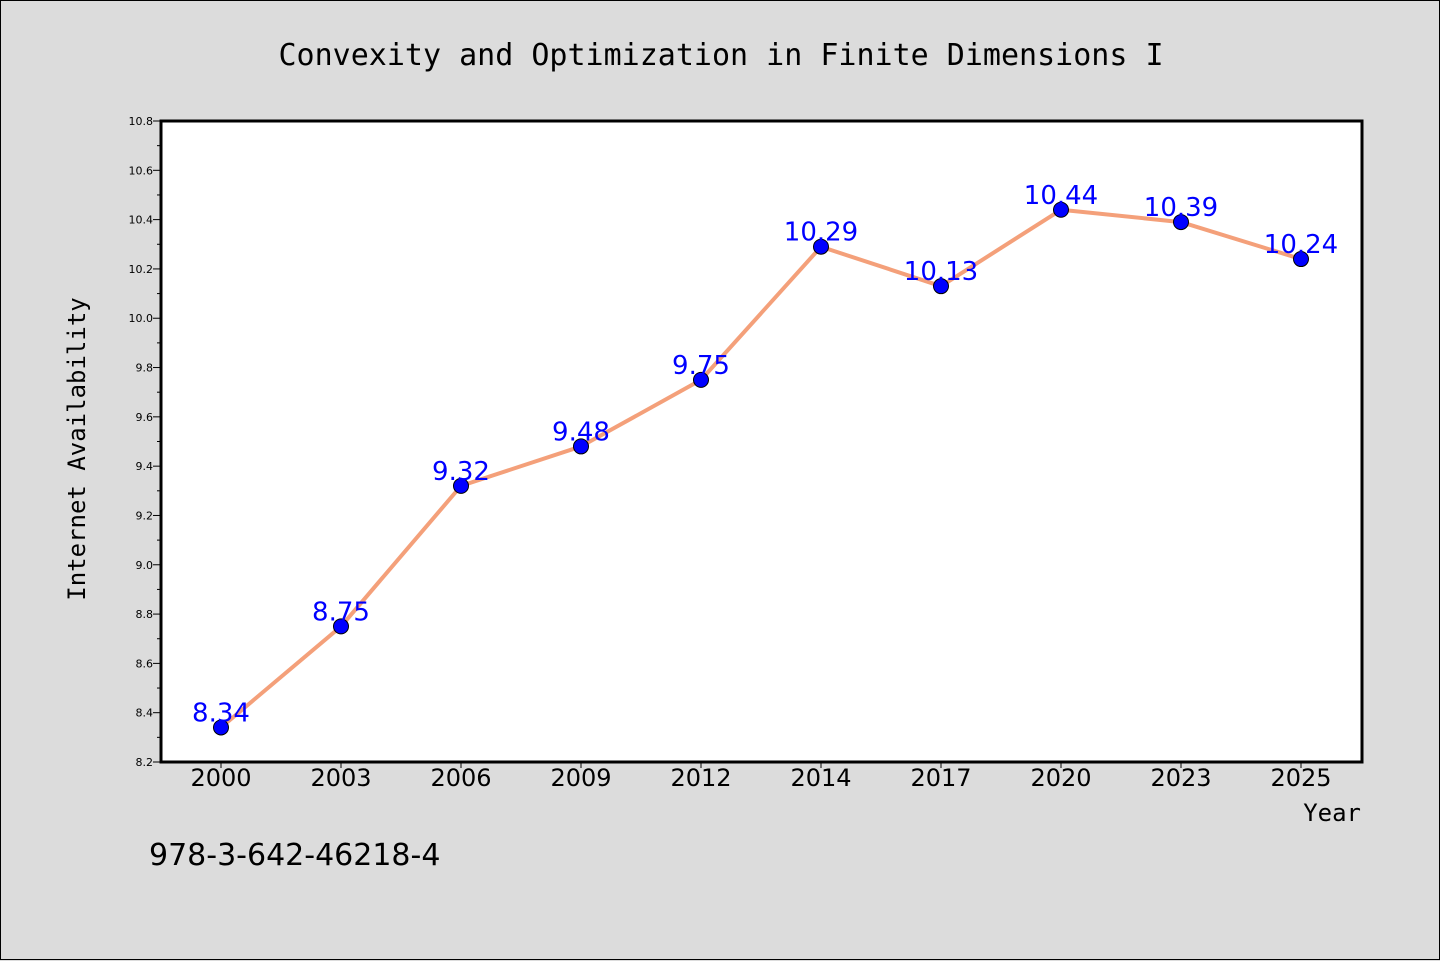  I want to click on y-tick-label: 9.0, so click(145, 565).